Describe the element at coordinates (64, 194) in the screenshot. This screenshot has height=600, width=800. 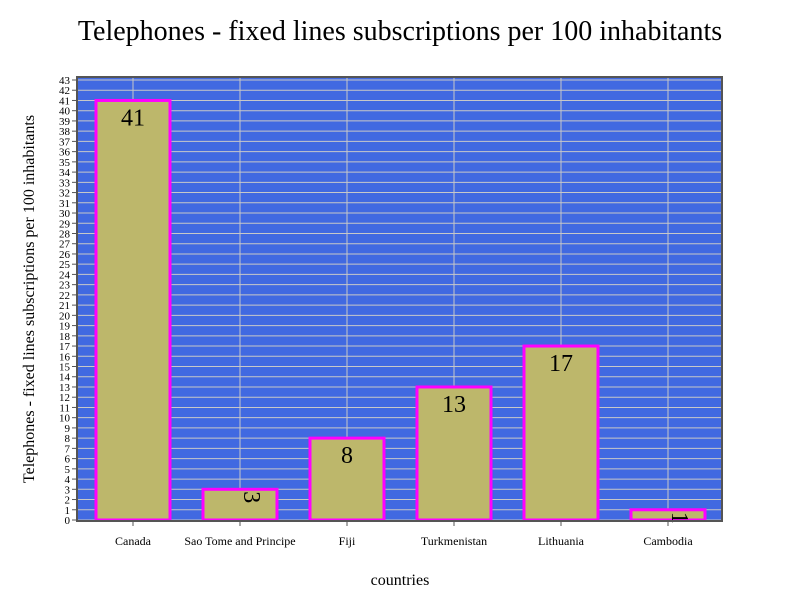
I see `y-tick-label: 32` at that location.